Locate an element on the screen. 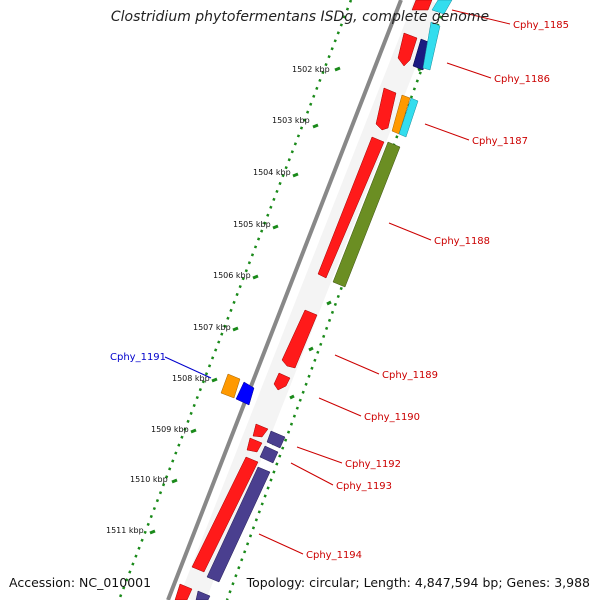 Image resolution: width=600 pixels, height=600 pixels. gene-partial-bottom-slate is located at coordinates (203, 595).